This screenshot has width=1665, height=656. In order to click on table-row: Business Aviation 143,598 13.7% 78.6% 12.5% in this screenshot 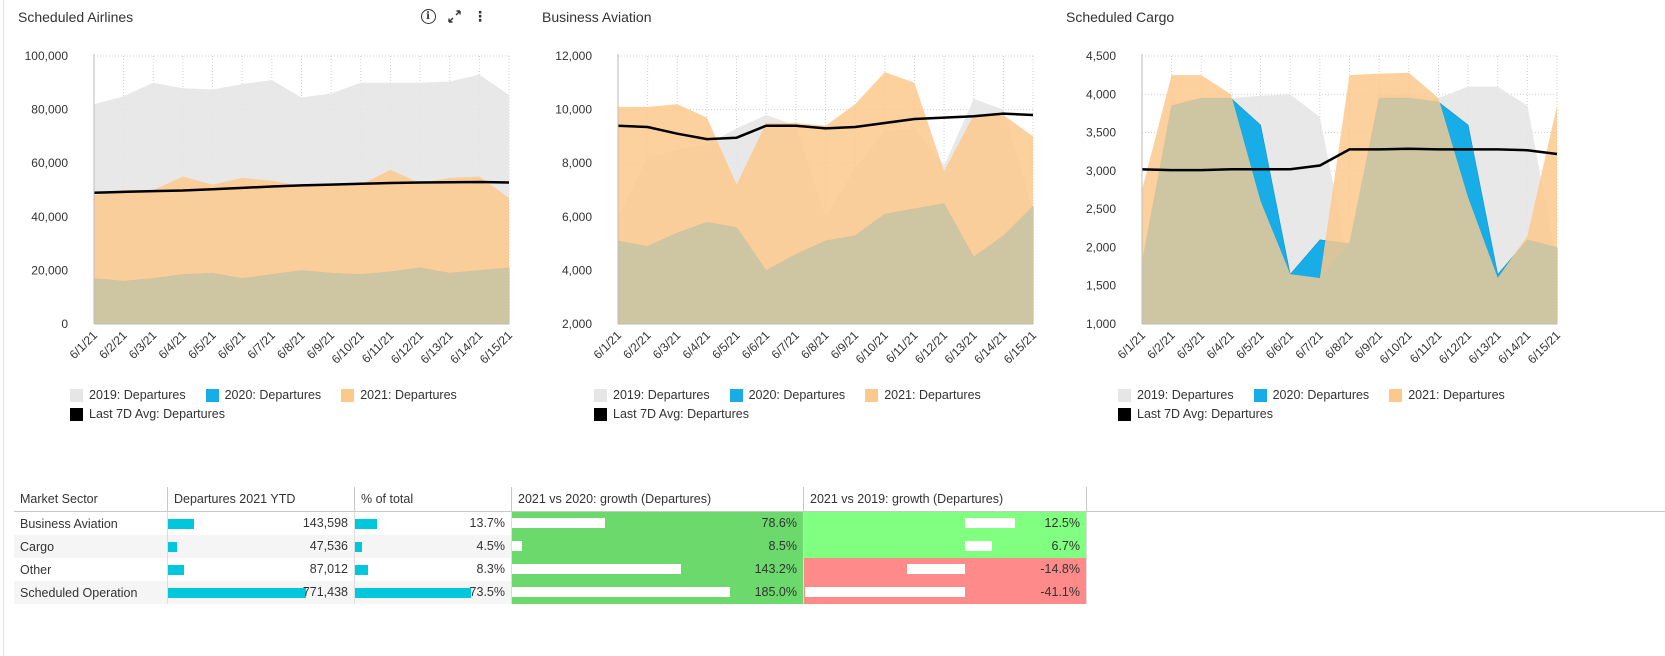, I will do `click(550, 523)`.